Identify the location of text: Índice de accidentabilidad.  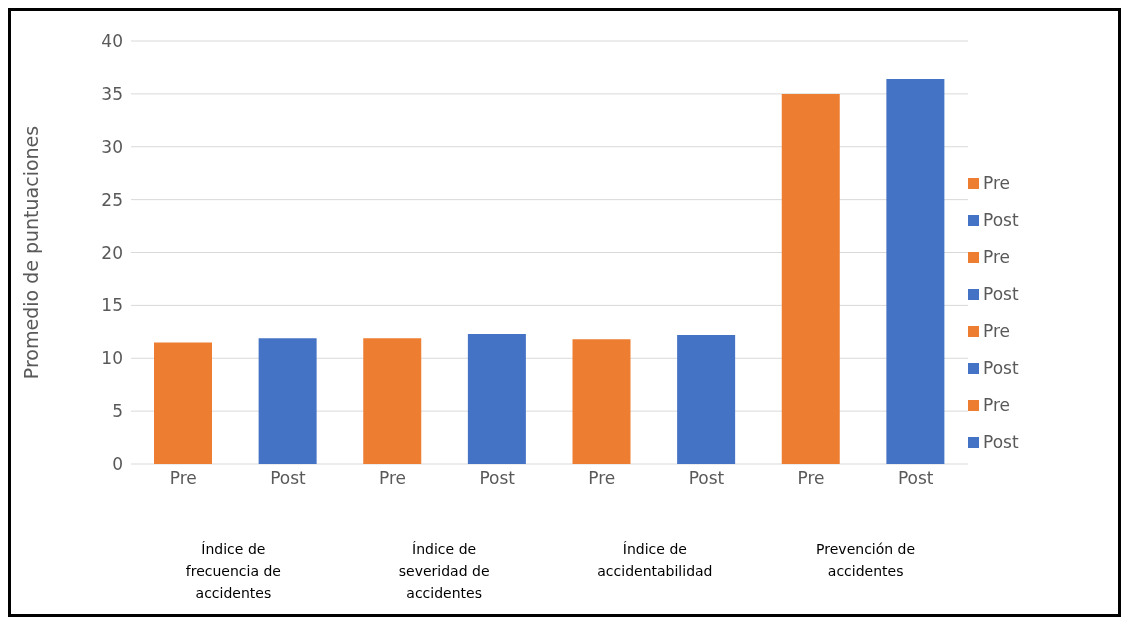
(655, 560).